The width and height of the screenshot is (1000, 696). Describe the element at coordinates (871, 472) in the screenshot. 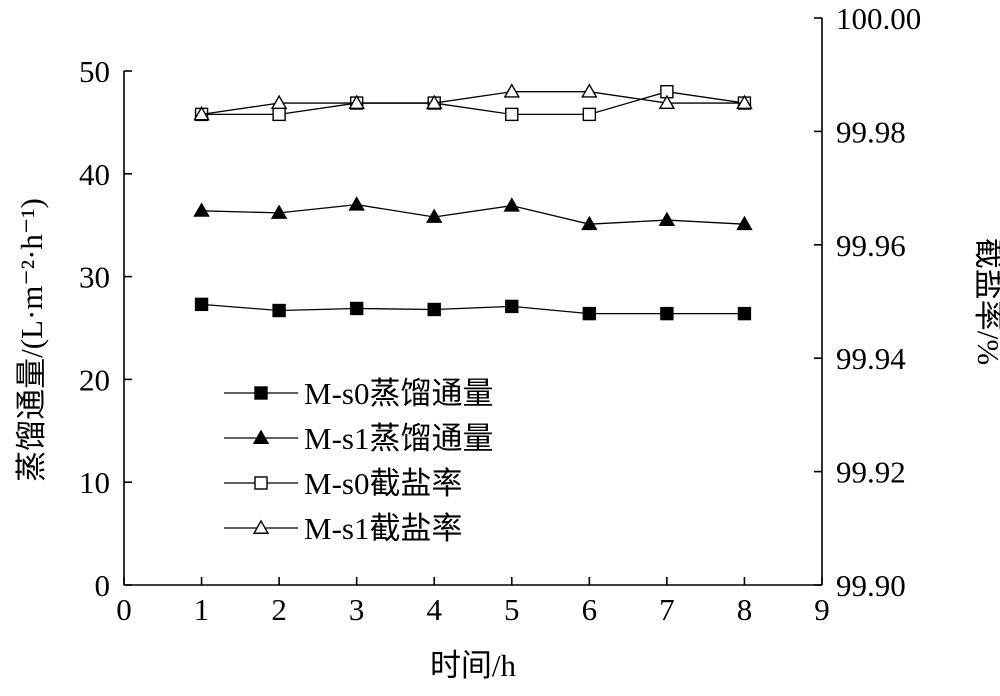

I see `right-y-tick-label: 99.92` at that location.